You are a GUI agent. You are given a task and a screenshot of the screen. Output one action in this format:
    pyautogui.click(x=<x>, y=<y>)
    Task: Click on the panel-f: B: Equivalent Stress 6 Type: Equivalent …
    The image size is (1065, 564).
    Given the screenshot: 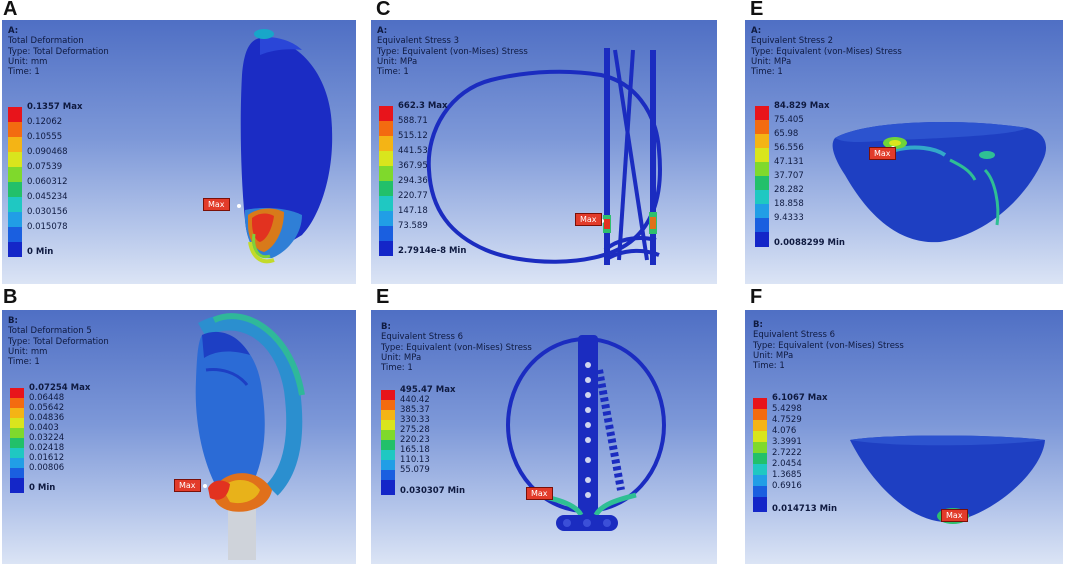 What is the action you would take?
    pyautogui.click(x=904, y=437)
    